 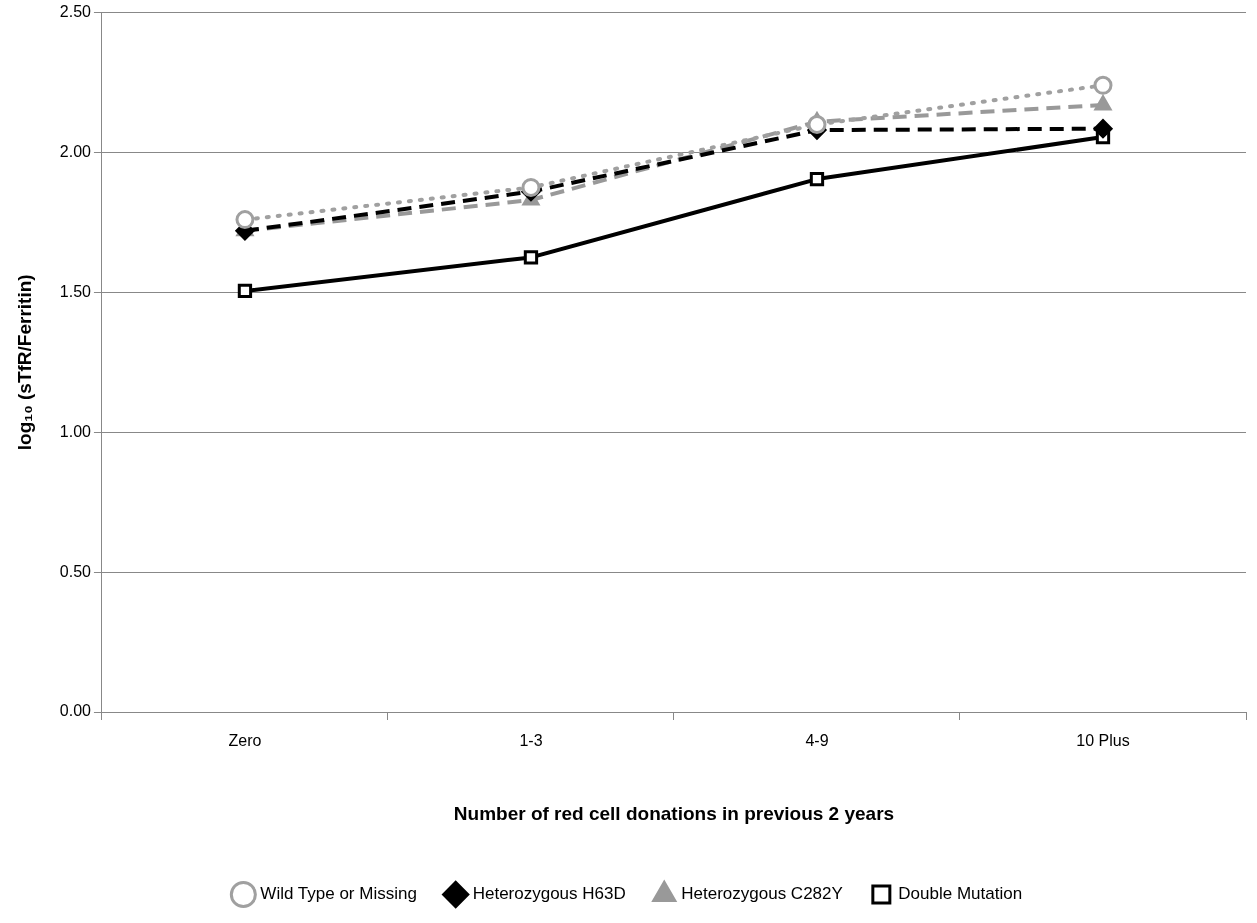 I want to click on legend-label: Heterozygous H63D, so click(x=549, y=894).